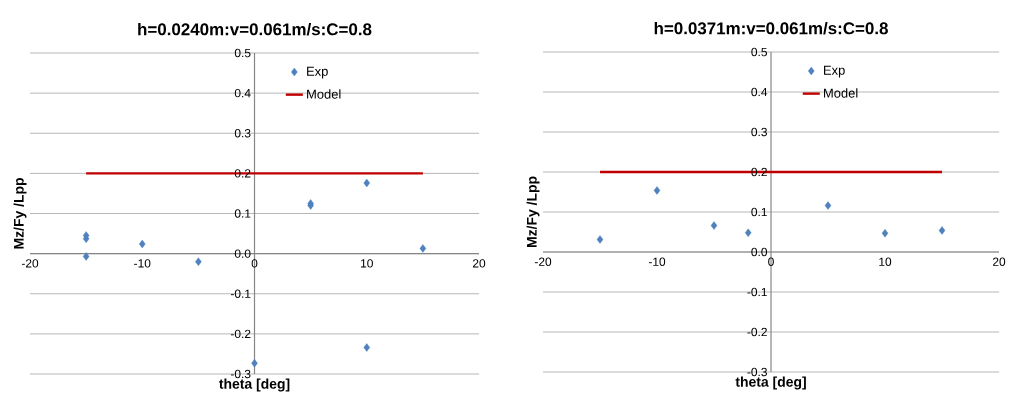 This screenshot has width=1011, height=410. I want to click on chart-title: h=0.0240m:v=0.061m/s:C=0.8, so click(255, 29).